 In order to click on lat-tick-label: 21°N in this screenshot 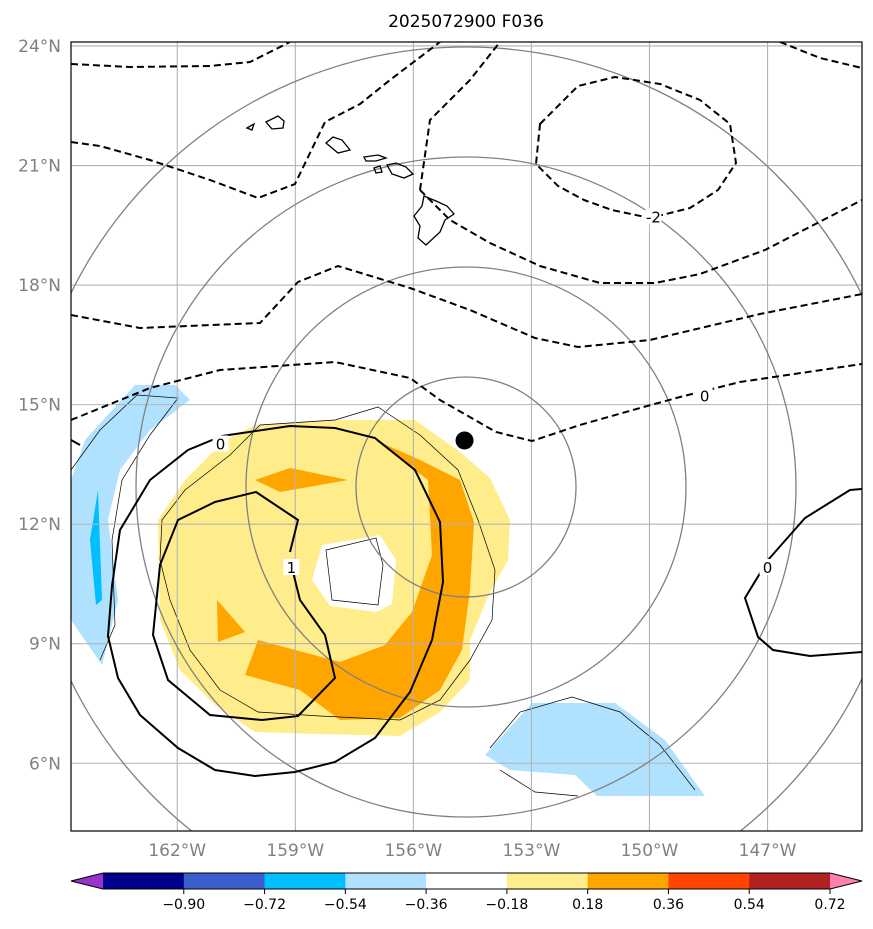, I will do `click(39, 167)`.